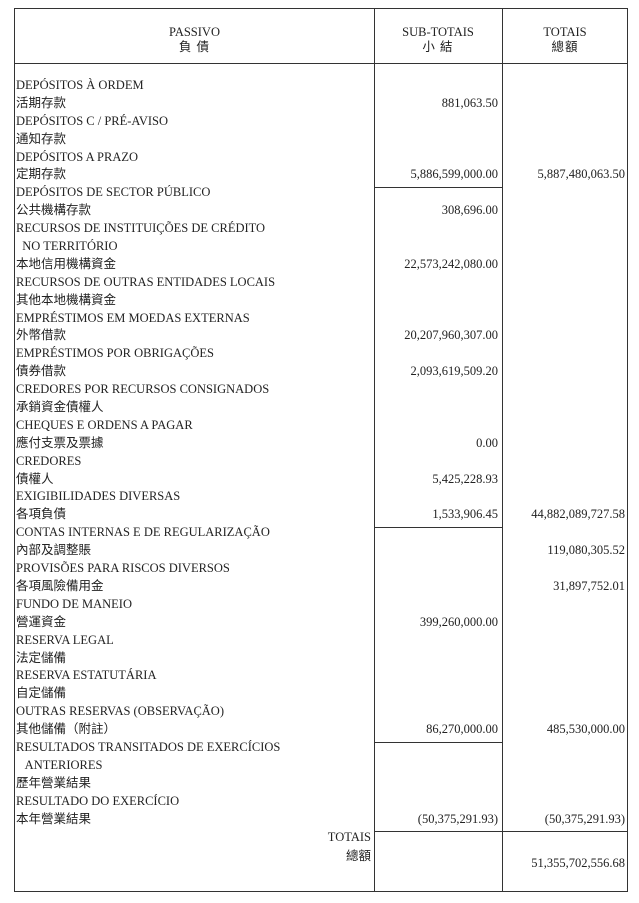 This screenshot has width=639, height=903. I want to click on row-label: NO TERRITÓRIO, so click(67, 246).